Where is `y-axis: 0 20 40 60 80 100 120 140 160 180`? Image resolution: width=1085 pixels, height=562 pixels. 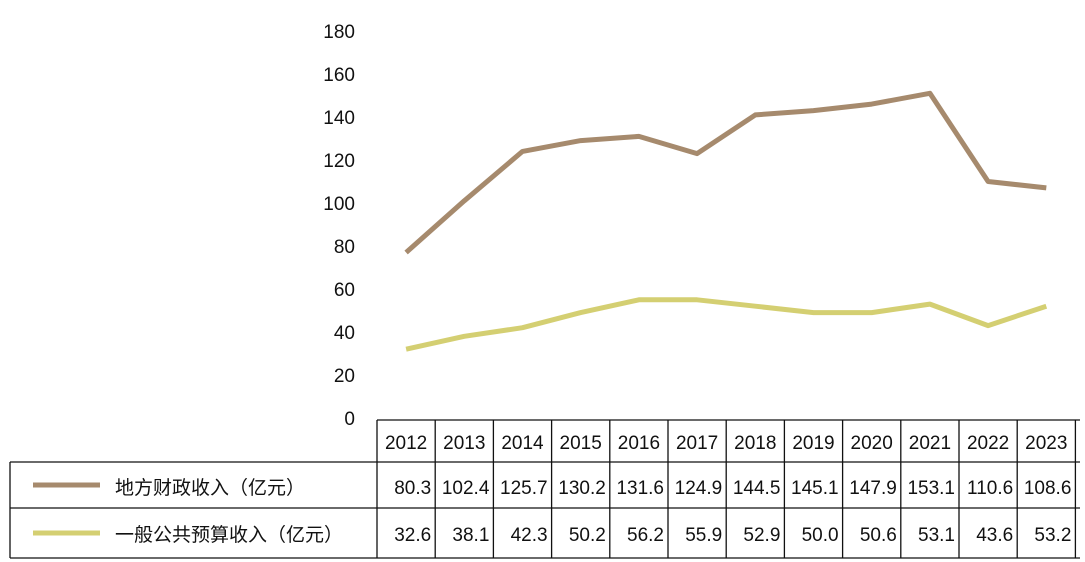 y-axis: 0 20 40 60 80 100 120 140 160 180 is located at coordinates (339, 226).